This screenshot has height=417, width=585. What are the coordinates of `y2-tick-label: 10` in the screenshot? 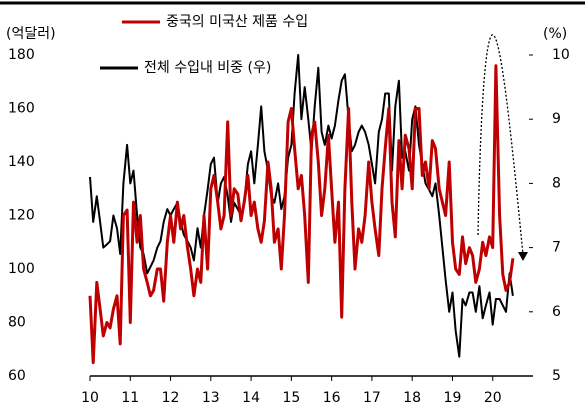 It's located at (561, 55).